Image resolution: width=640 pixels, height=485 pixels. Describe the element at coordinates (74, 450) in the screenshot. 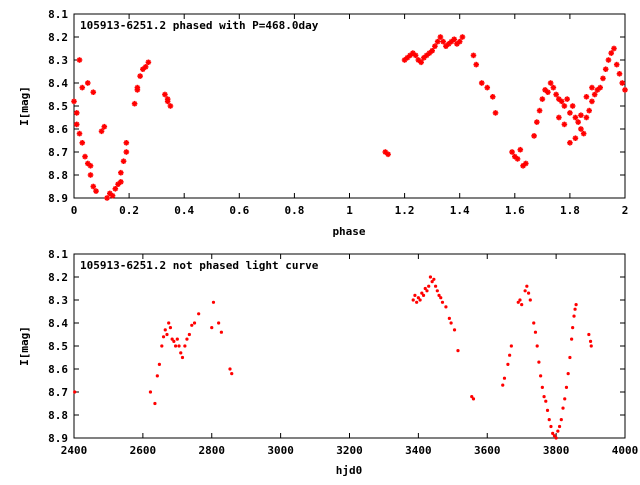

I see `x-tick-label: 2400` at that location.